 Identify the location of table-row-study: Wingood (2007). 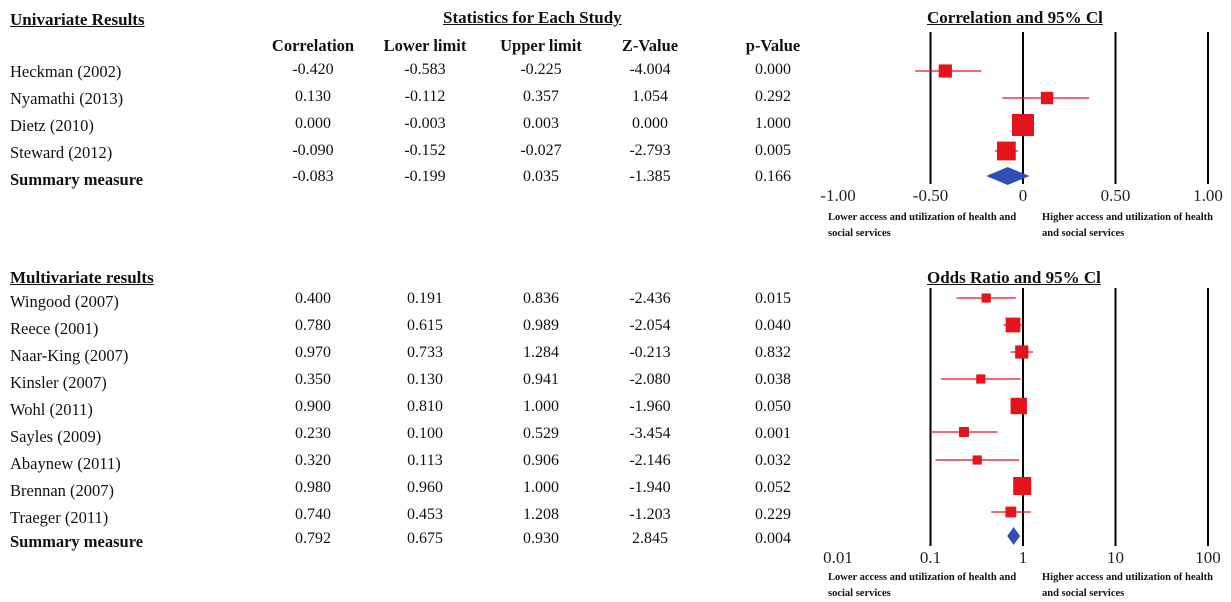
(64, 301).